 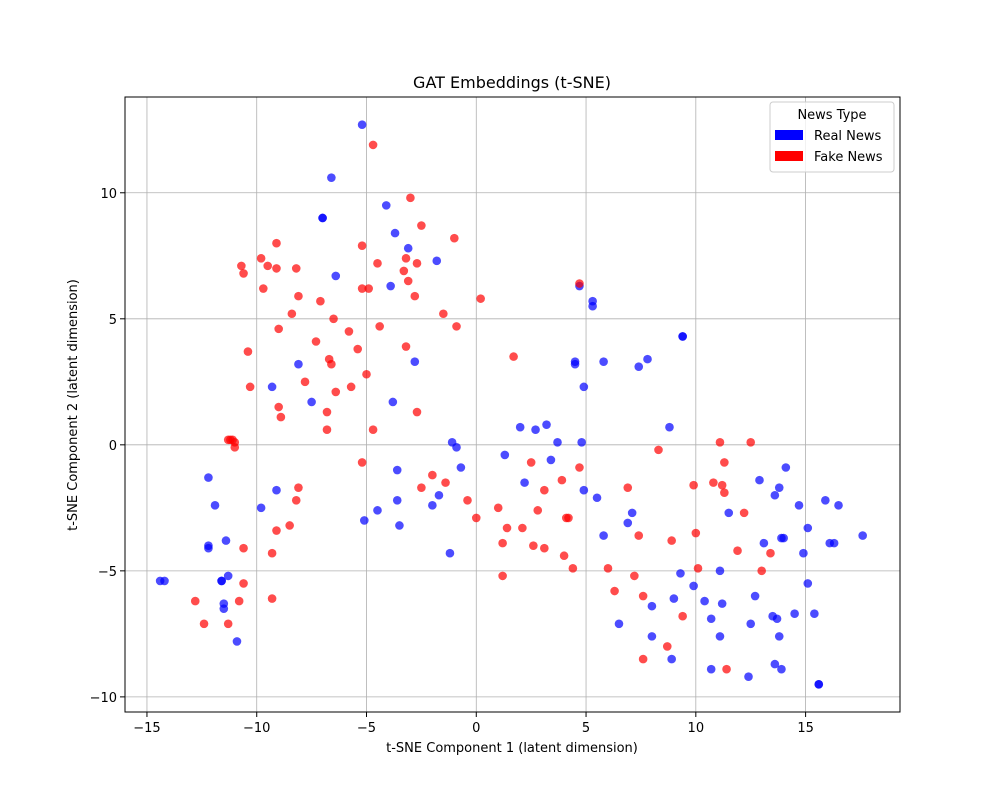 I want to click on x-tick-label: 10, so click(x=696, y=728).